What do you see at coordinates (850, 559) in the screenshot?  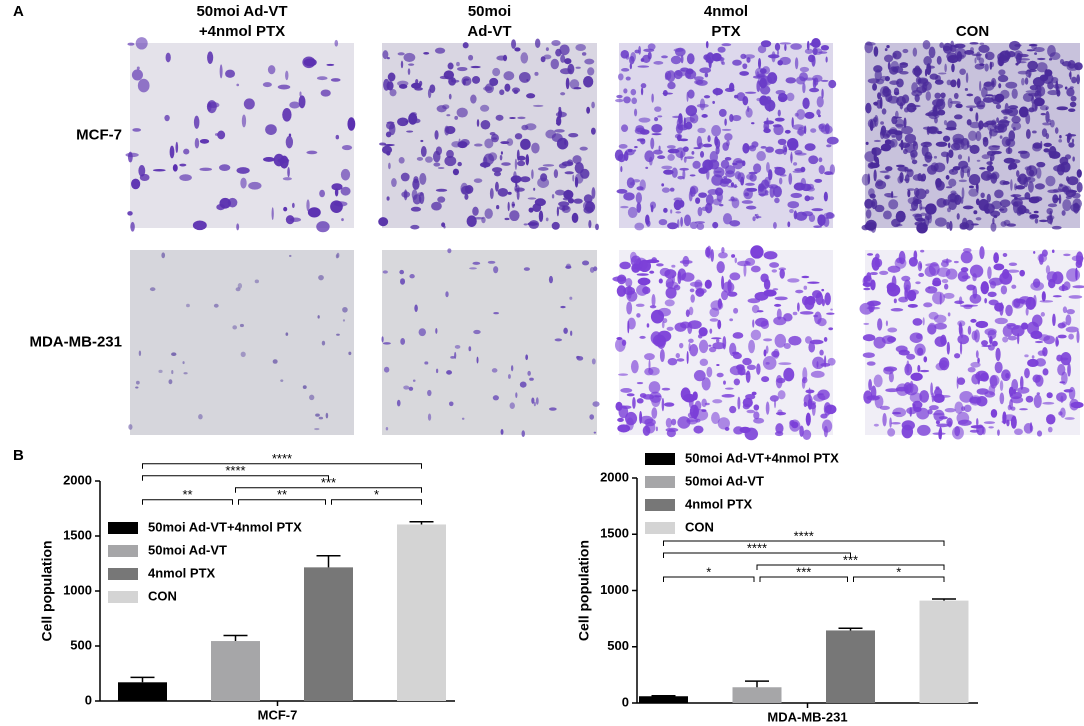 I see `significance-label: ***` at bounding box center [850, 559].